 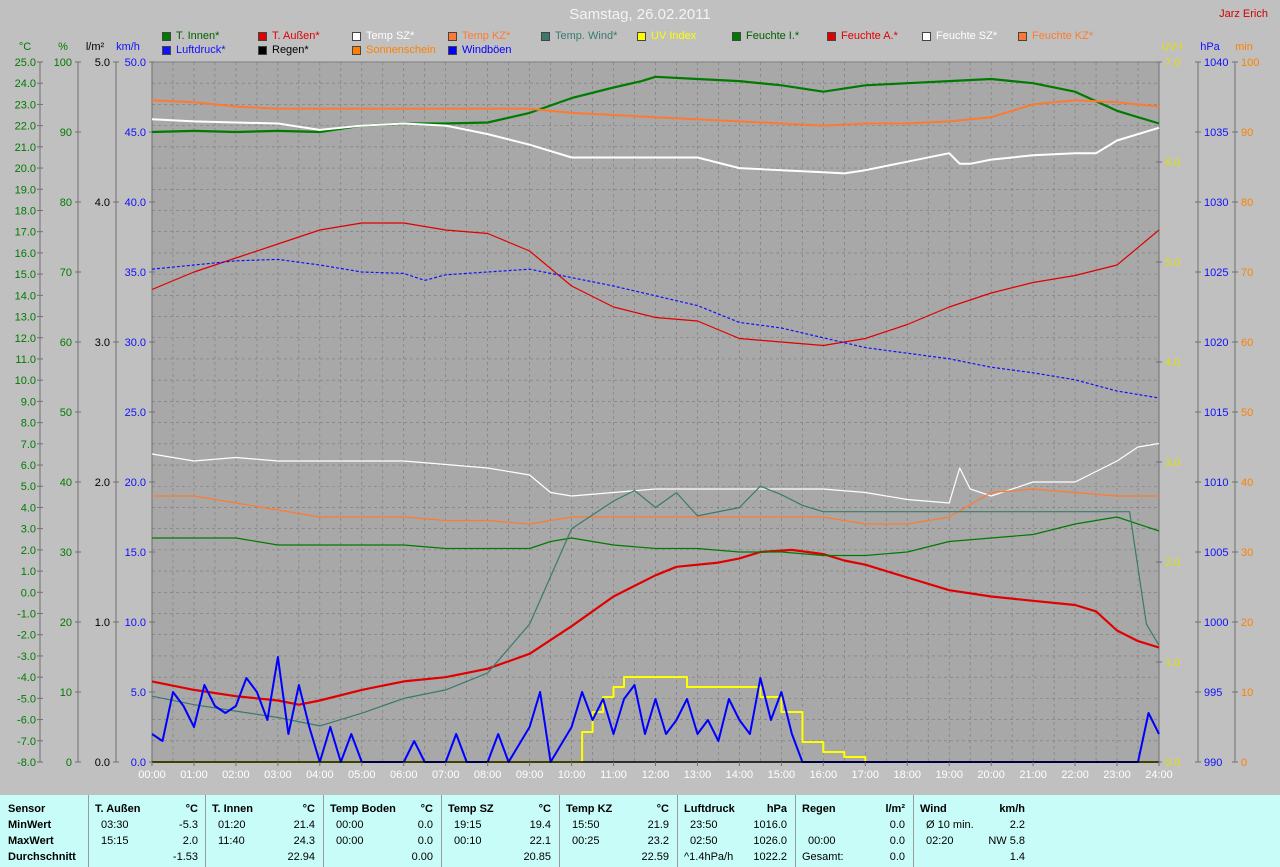 I want to click on stats-min-time: Ø 10 min., so click(x=950, y=825).